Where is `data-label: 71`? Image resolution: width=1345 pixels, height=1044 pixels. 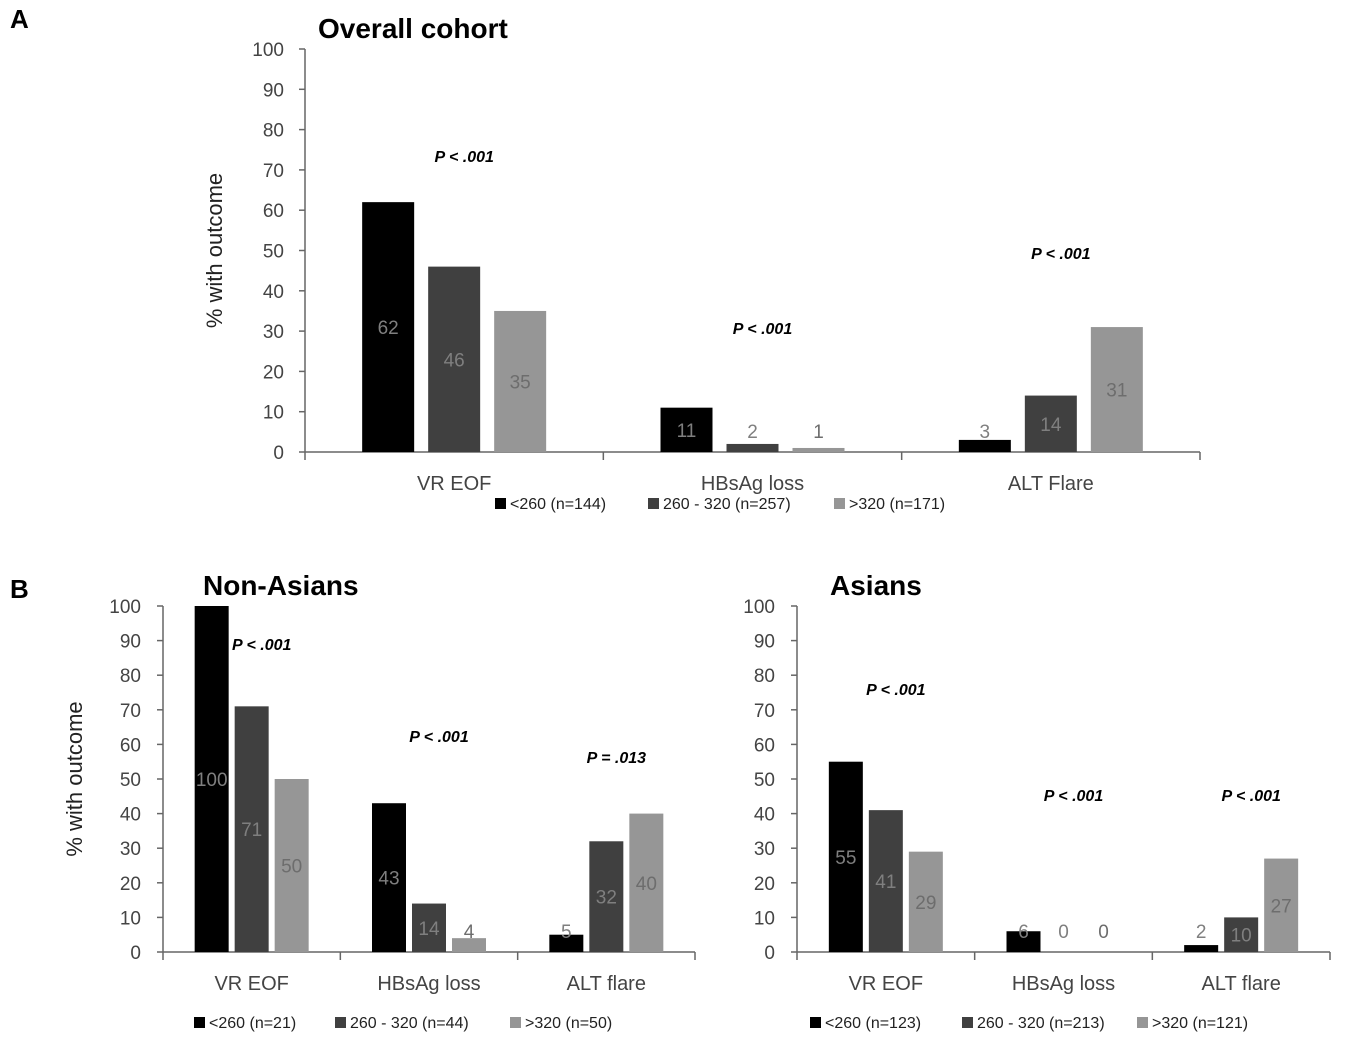
data-label: 71 is located at coordinates (251, 830).